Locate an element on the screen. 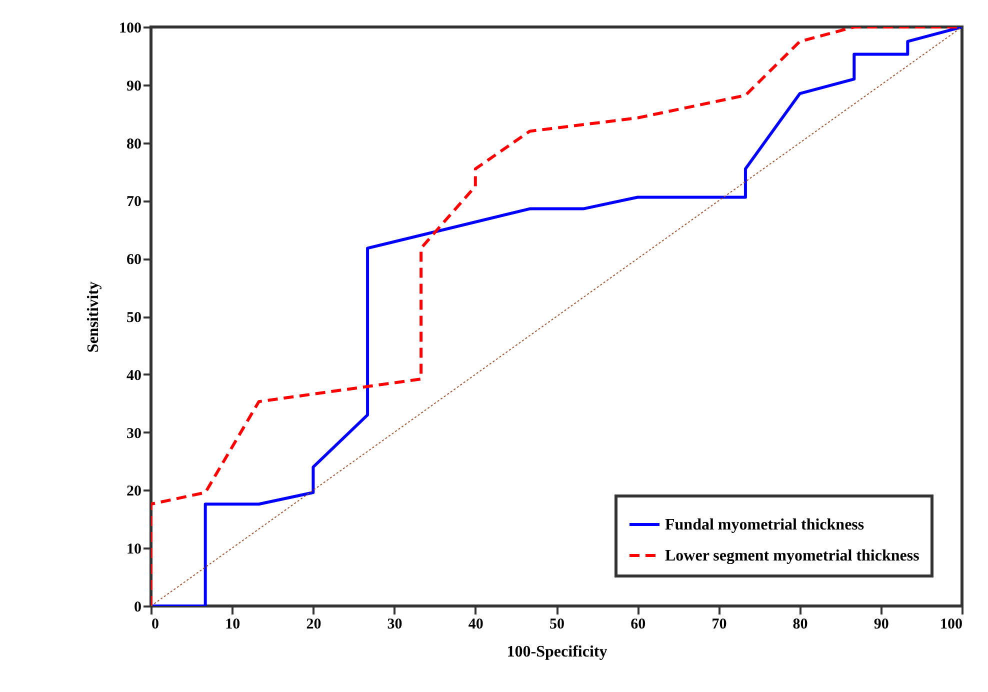 The image size is (988, 692). y-axis-title: Sensitivity is located at coordinates (93, 317).